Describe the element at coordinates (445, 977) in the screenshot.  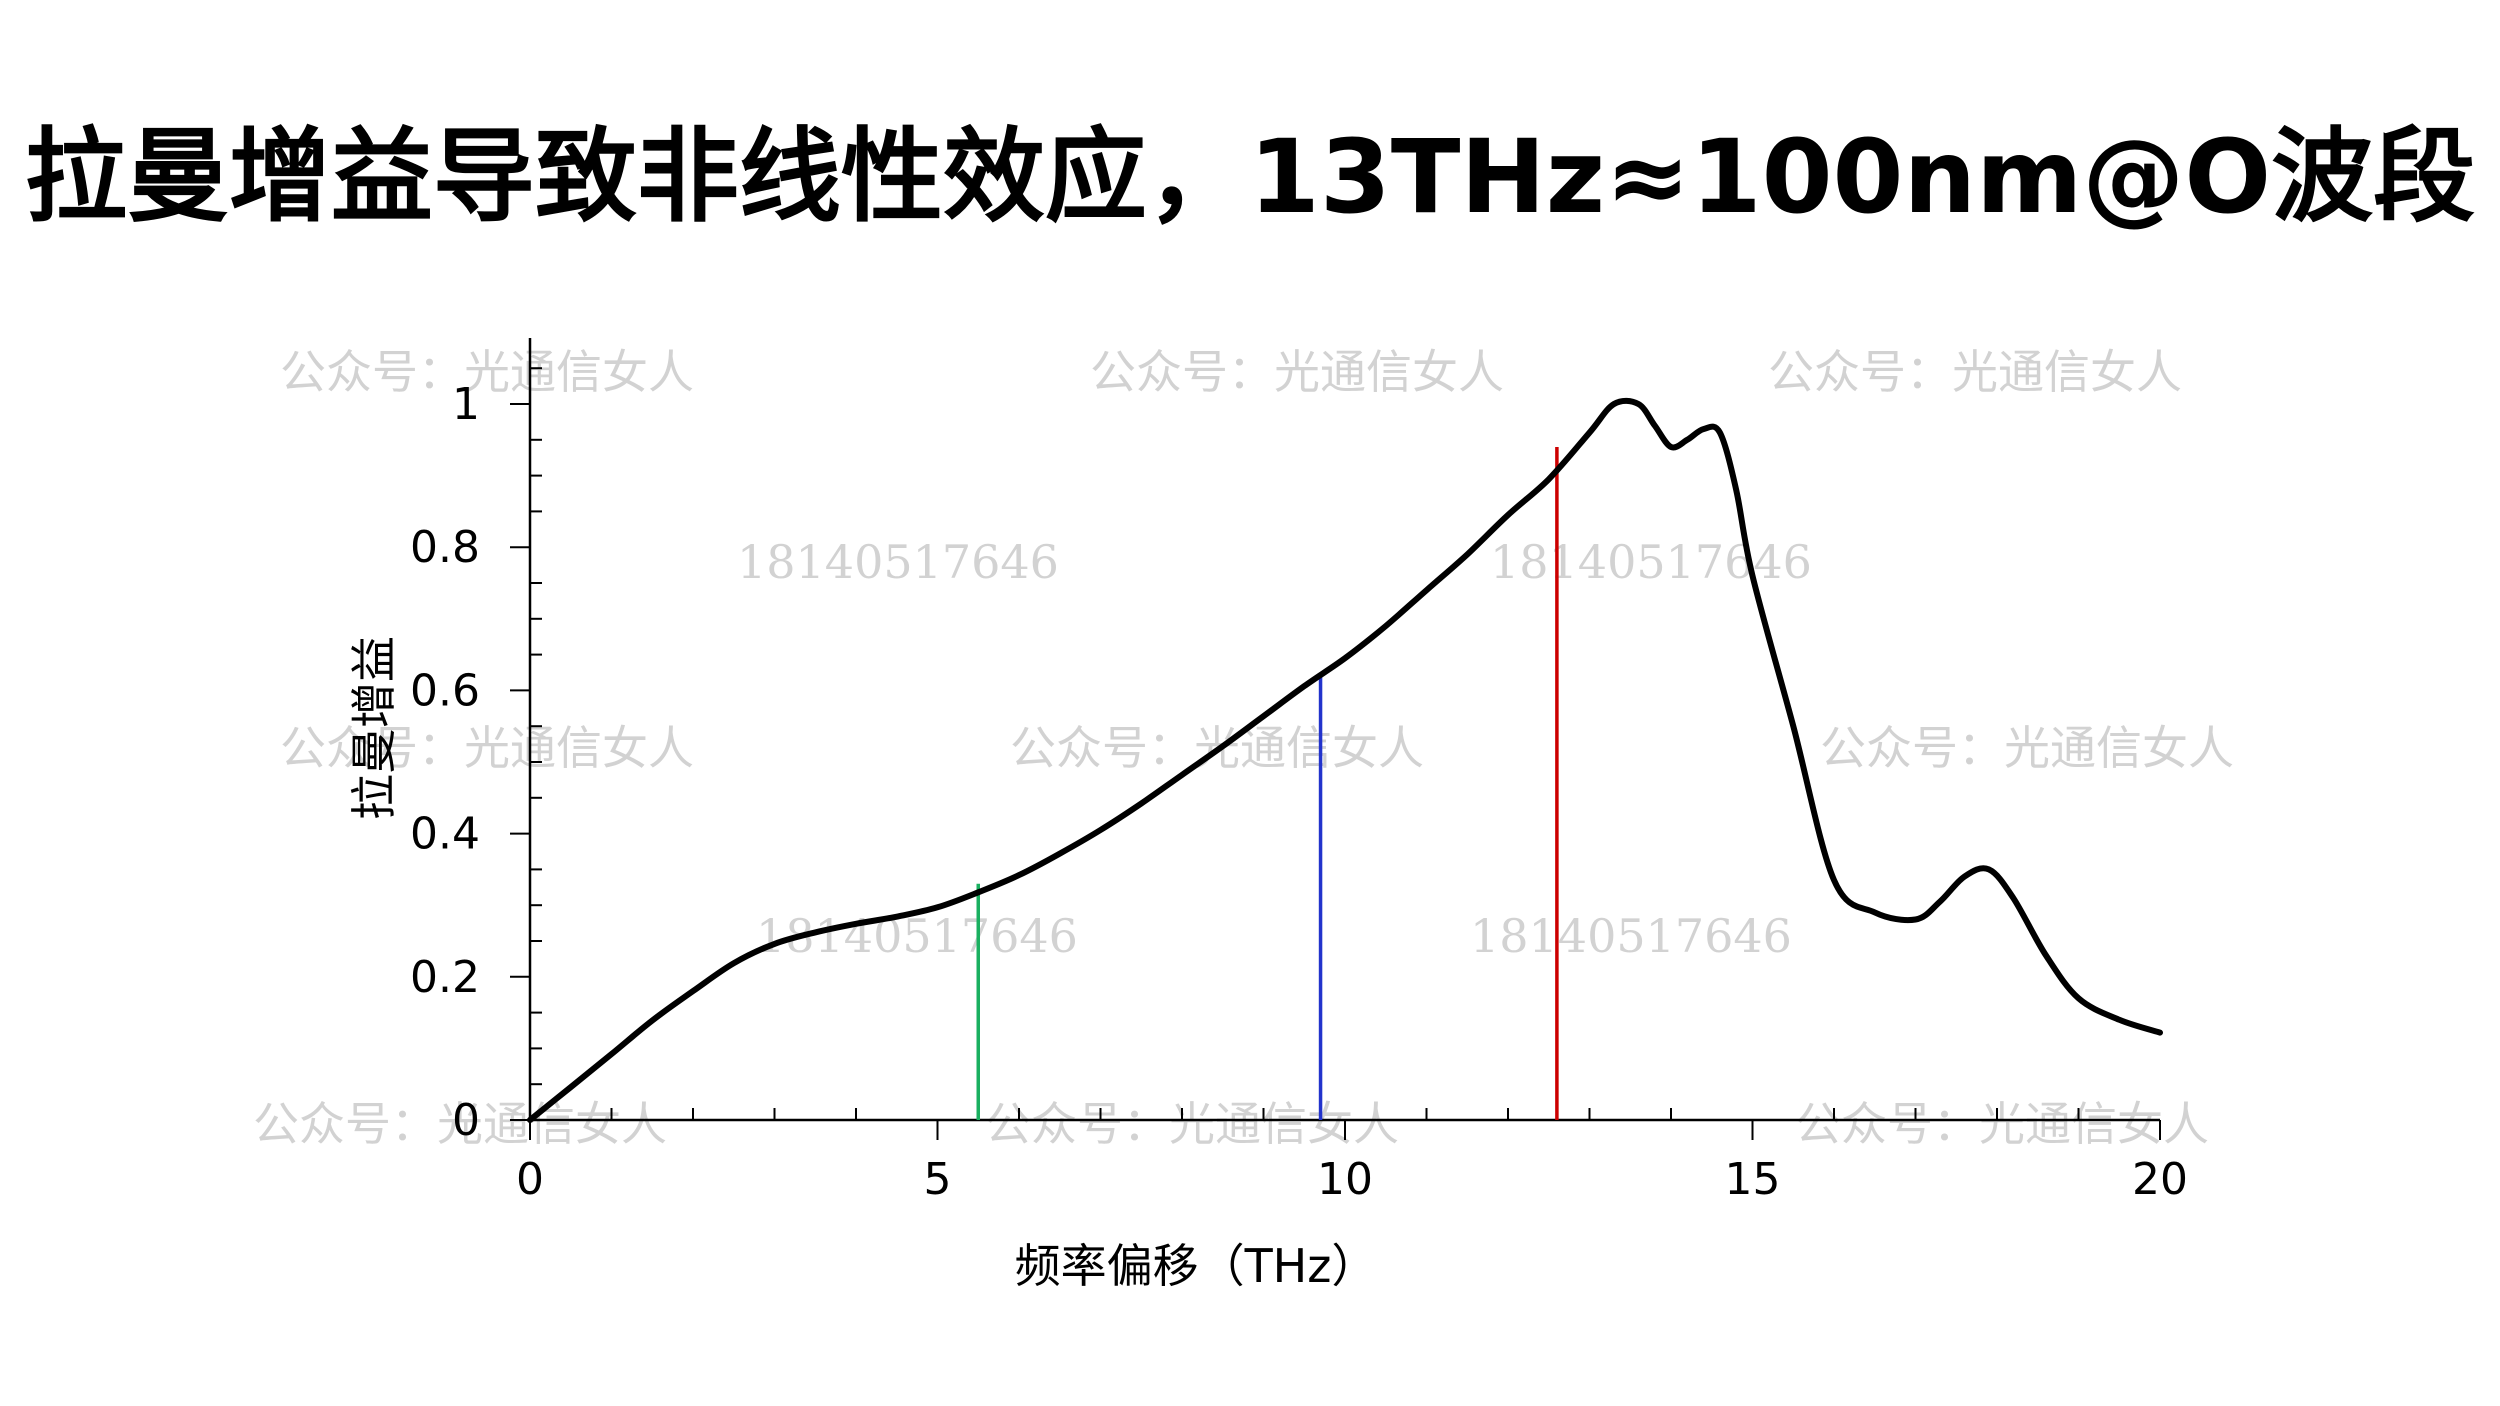
I see `y-tick-label: 0.2` at that location.